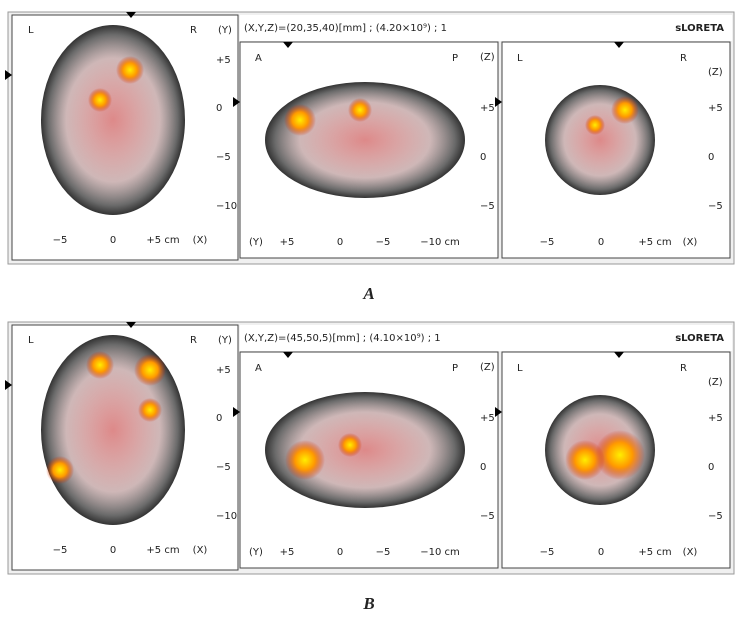  I want to click on panel-label: B, so click(368, 603).